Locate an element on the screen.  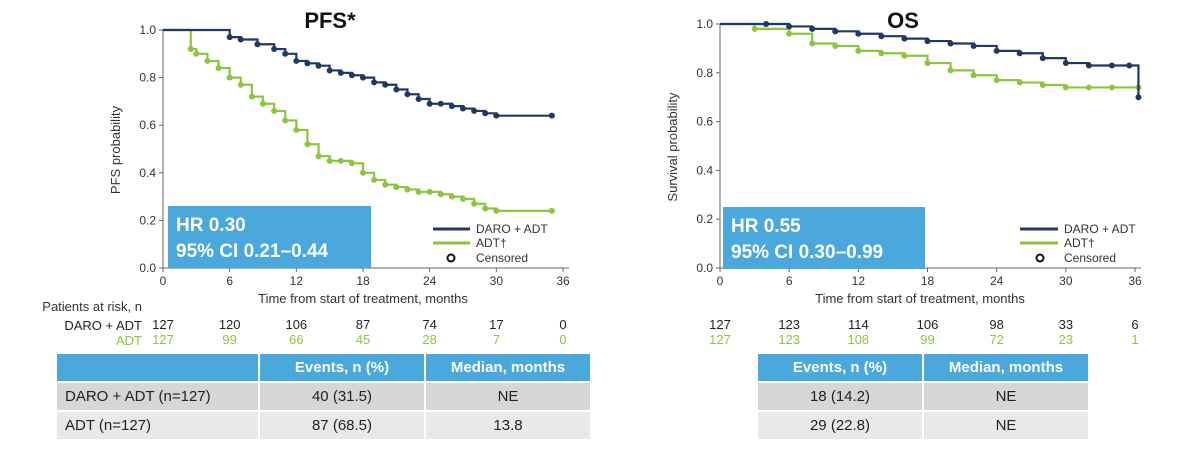
pfs-y-tick-label: 0.4 is located at coordinates (147, 173).